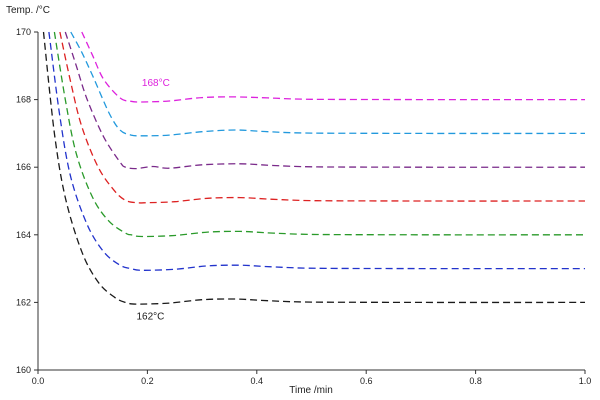 This screenshot has height=400, width=600. I want to click on y-tick-label: 166, so click(23, 167).